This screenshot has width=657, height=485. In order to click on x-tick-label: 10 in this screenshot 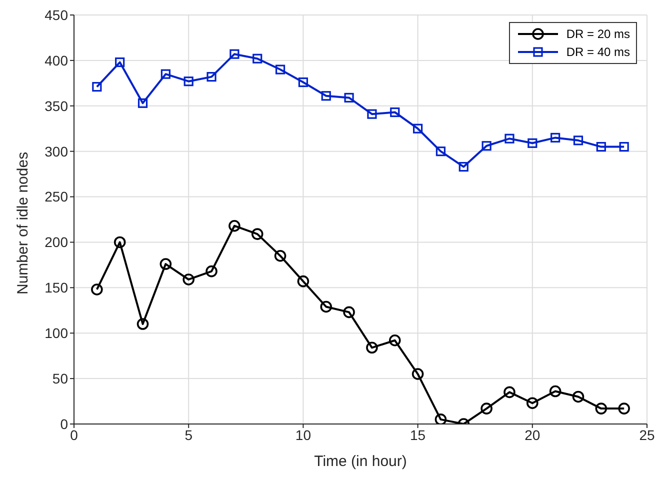, I will do `click(303, 434)`.